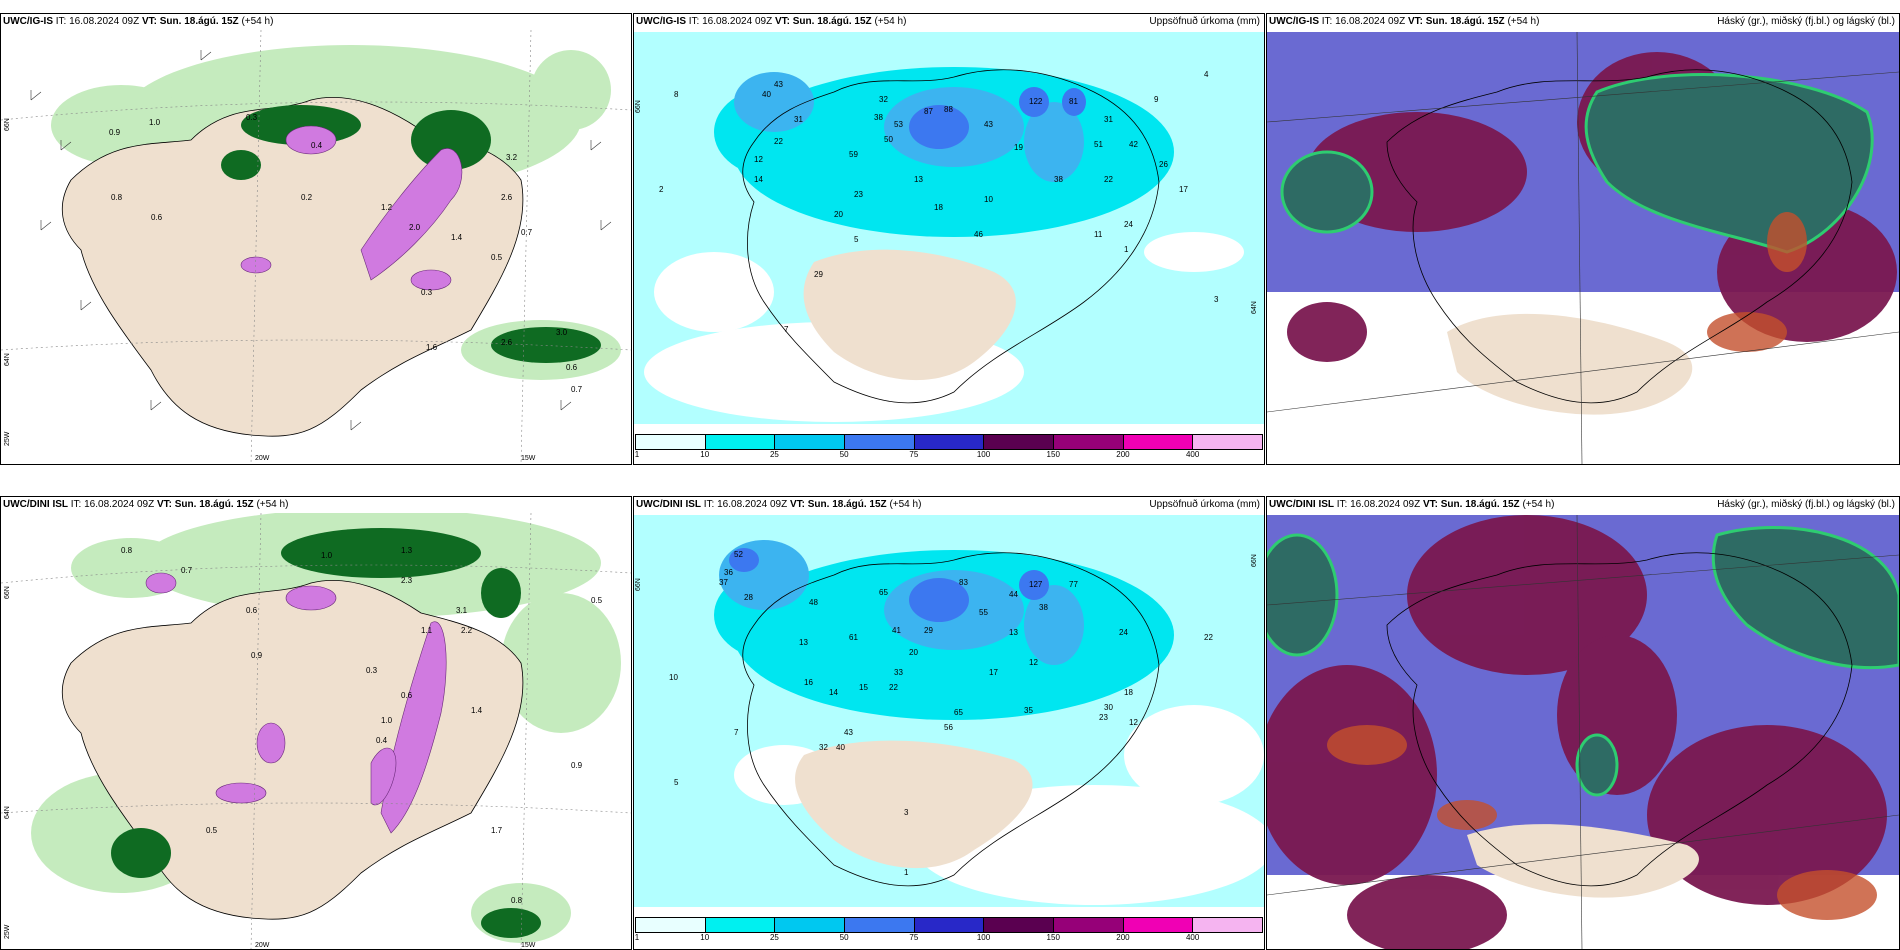 The width and height of the screenshot is (1900, 950). What do you see at coordinates (808, 682) in the screenshot?
I see `precip-label: 16` at bounding box center [808, 682].